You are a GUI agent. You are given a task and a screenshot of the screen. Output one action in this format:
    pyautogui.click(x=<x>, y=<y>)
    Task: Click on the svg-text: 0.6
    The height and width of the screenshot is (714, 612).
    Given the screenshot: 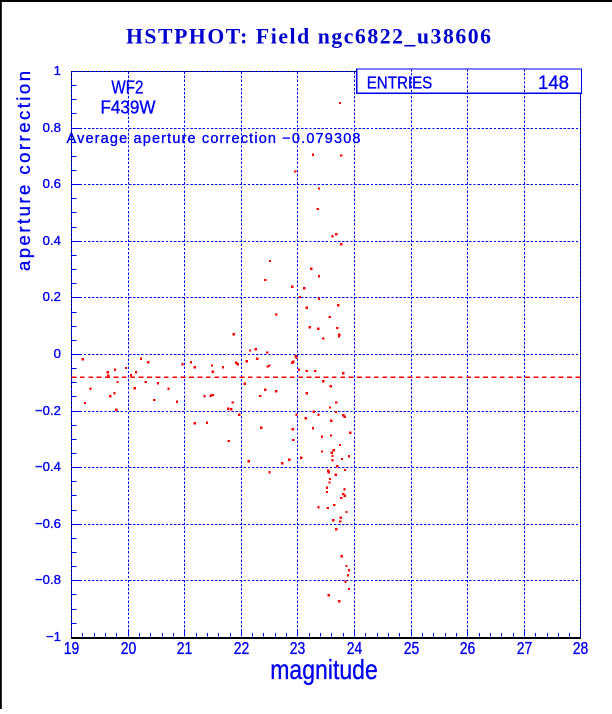 What is the action you would take?
    pyautogui.click(x=52, y=183)
    